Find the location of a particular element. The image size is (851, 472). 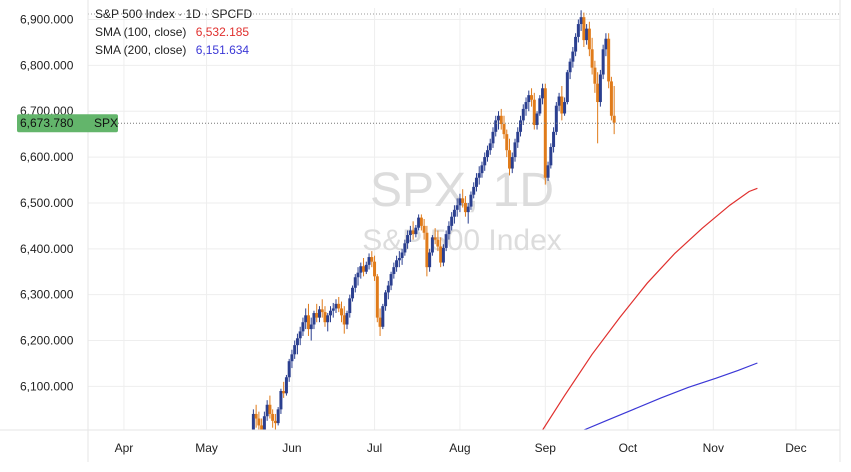

y-tick-label: 6,900.000 is located at coordinates (47, 19).